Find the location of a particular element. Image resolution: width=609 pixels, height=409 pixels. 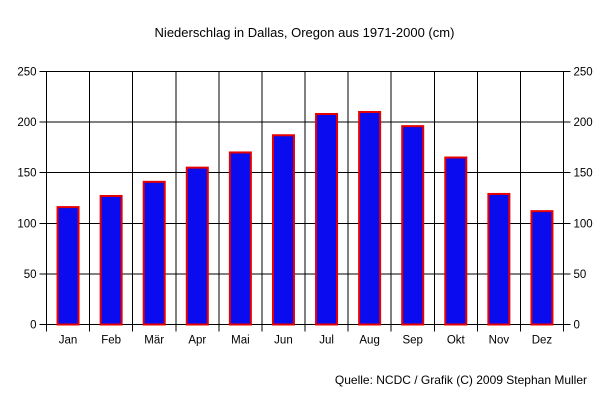

y-axis-tick-label-left: 200 is located at coordinates (26, 123).